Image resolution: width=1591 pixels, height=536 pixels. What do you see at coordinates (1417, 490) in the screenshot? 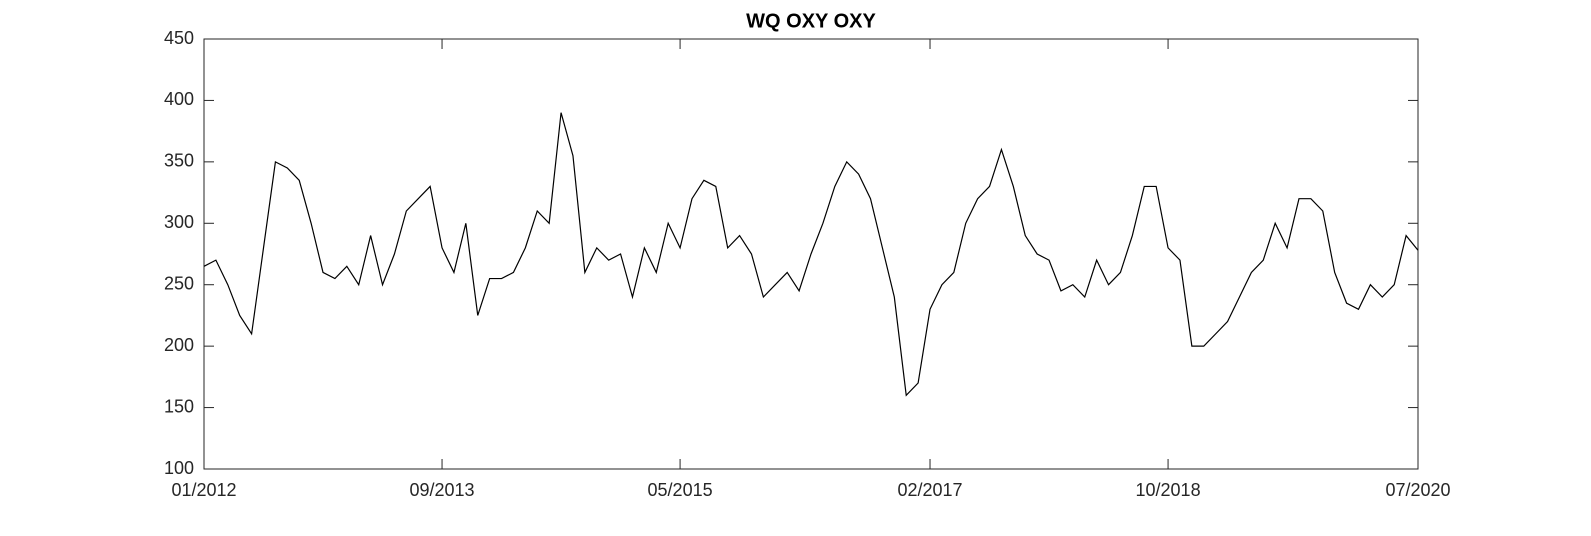
I see `x-tick-label: 07/2020` at bounding box center [1417, 490].